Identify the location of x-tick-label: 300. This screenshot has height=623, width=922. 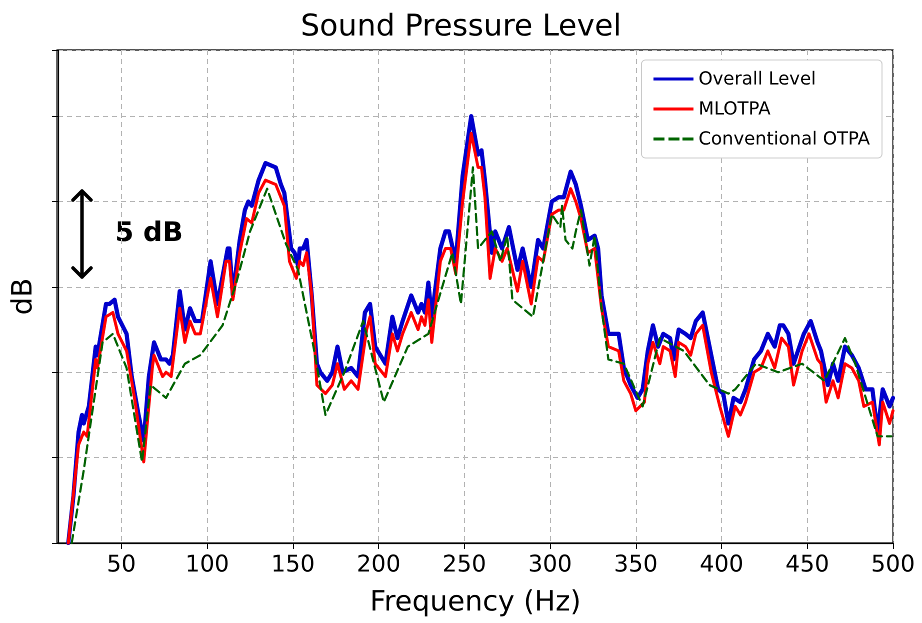
(550, 565).